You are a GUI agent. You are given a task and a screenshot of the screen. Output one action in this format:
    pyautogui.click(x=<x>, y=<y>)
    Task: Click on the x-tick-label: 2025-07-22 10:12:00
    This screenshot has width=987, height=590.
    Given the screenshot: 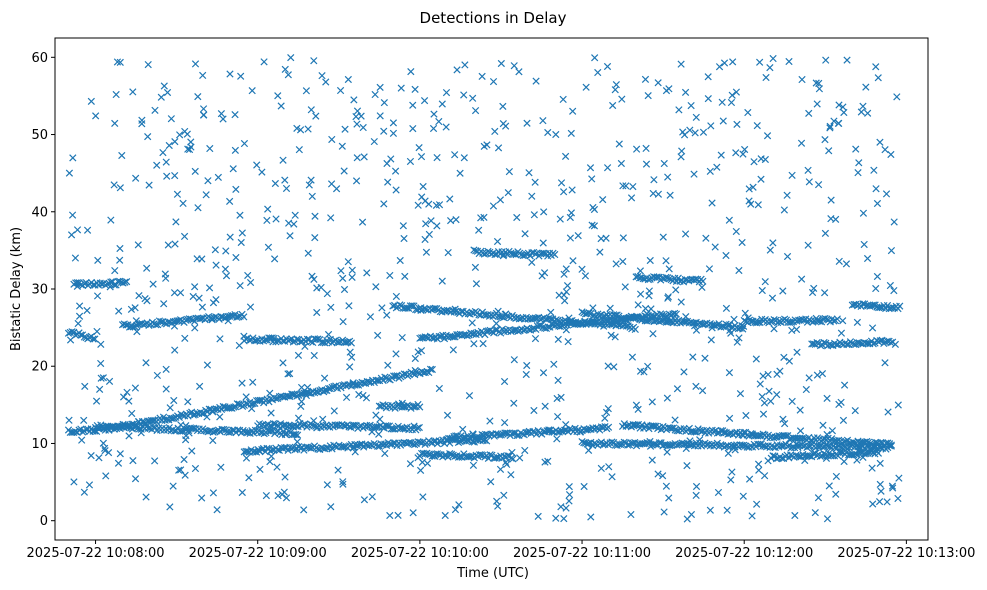 What is the action you would take?
    pyautogui.click(x=744, y=553)
    